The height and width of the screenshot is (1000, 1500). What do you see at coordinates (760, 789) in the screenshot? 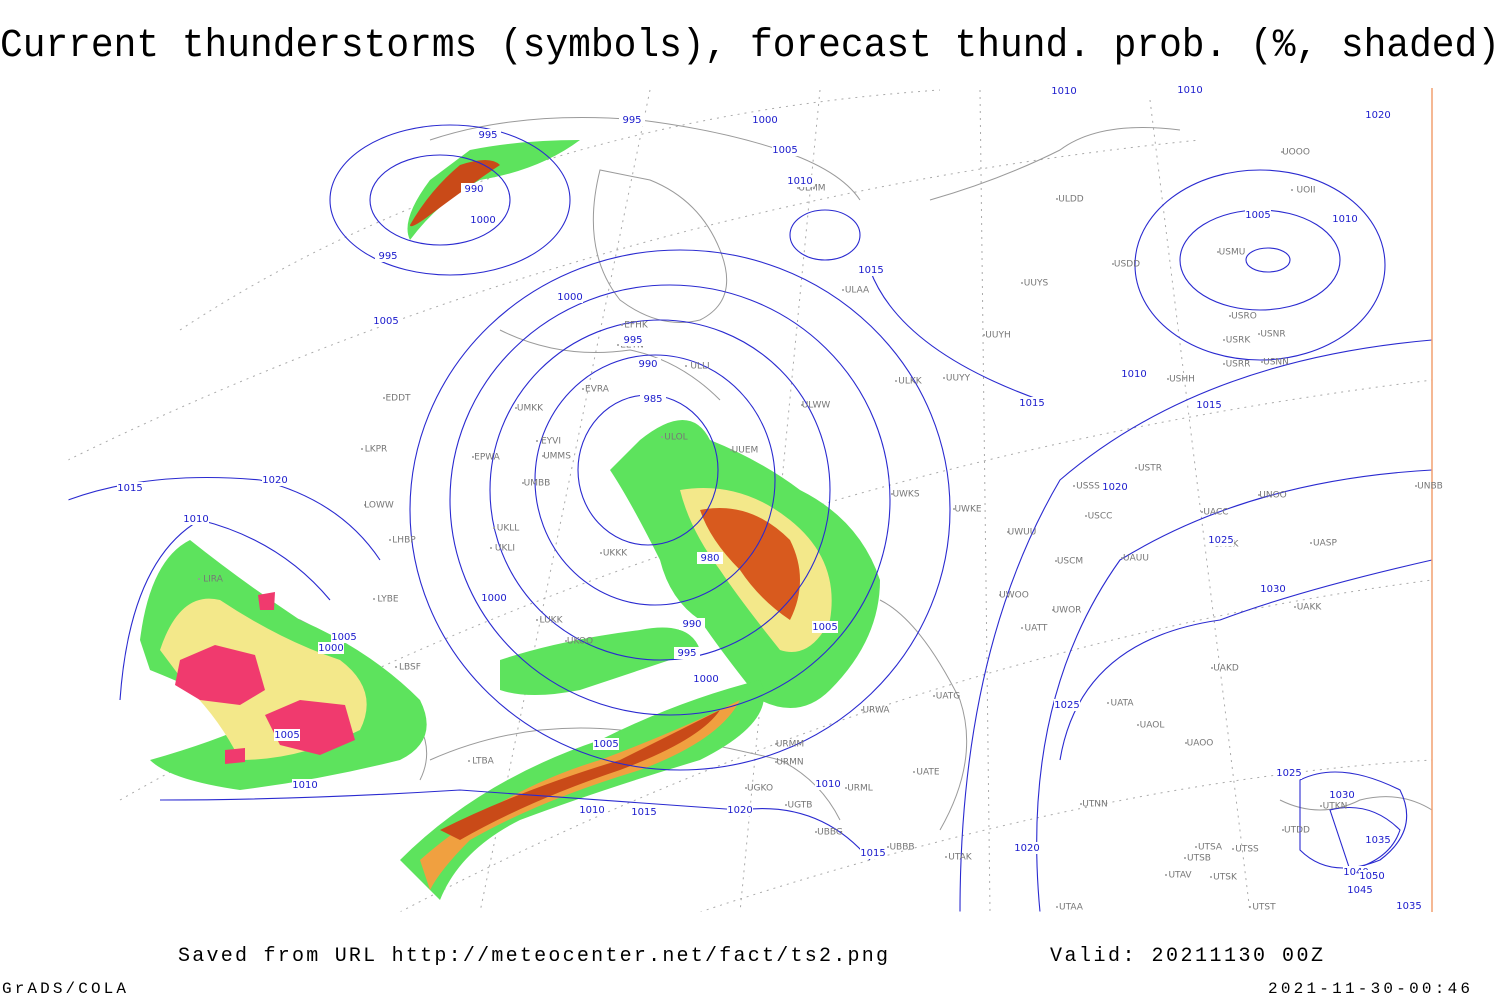
I see `station-code: UGKO` at bounding box center [760, 789].